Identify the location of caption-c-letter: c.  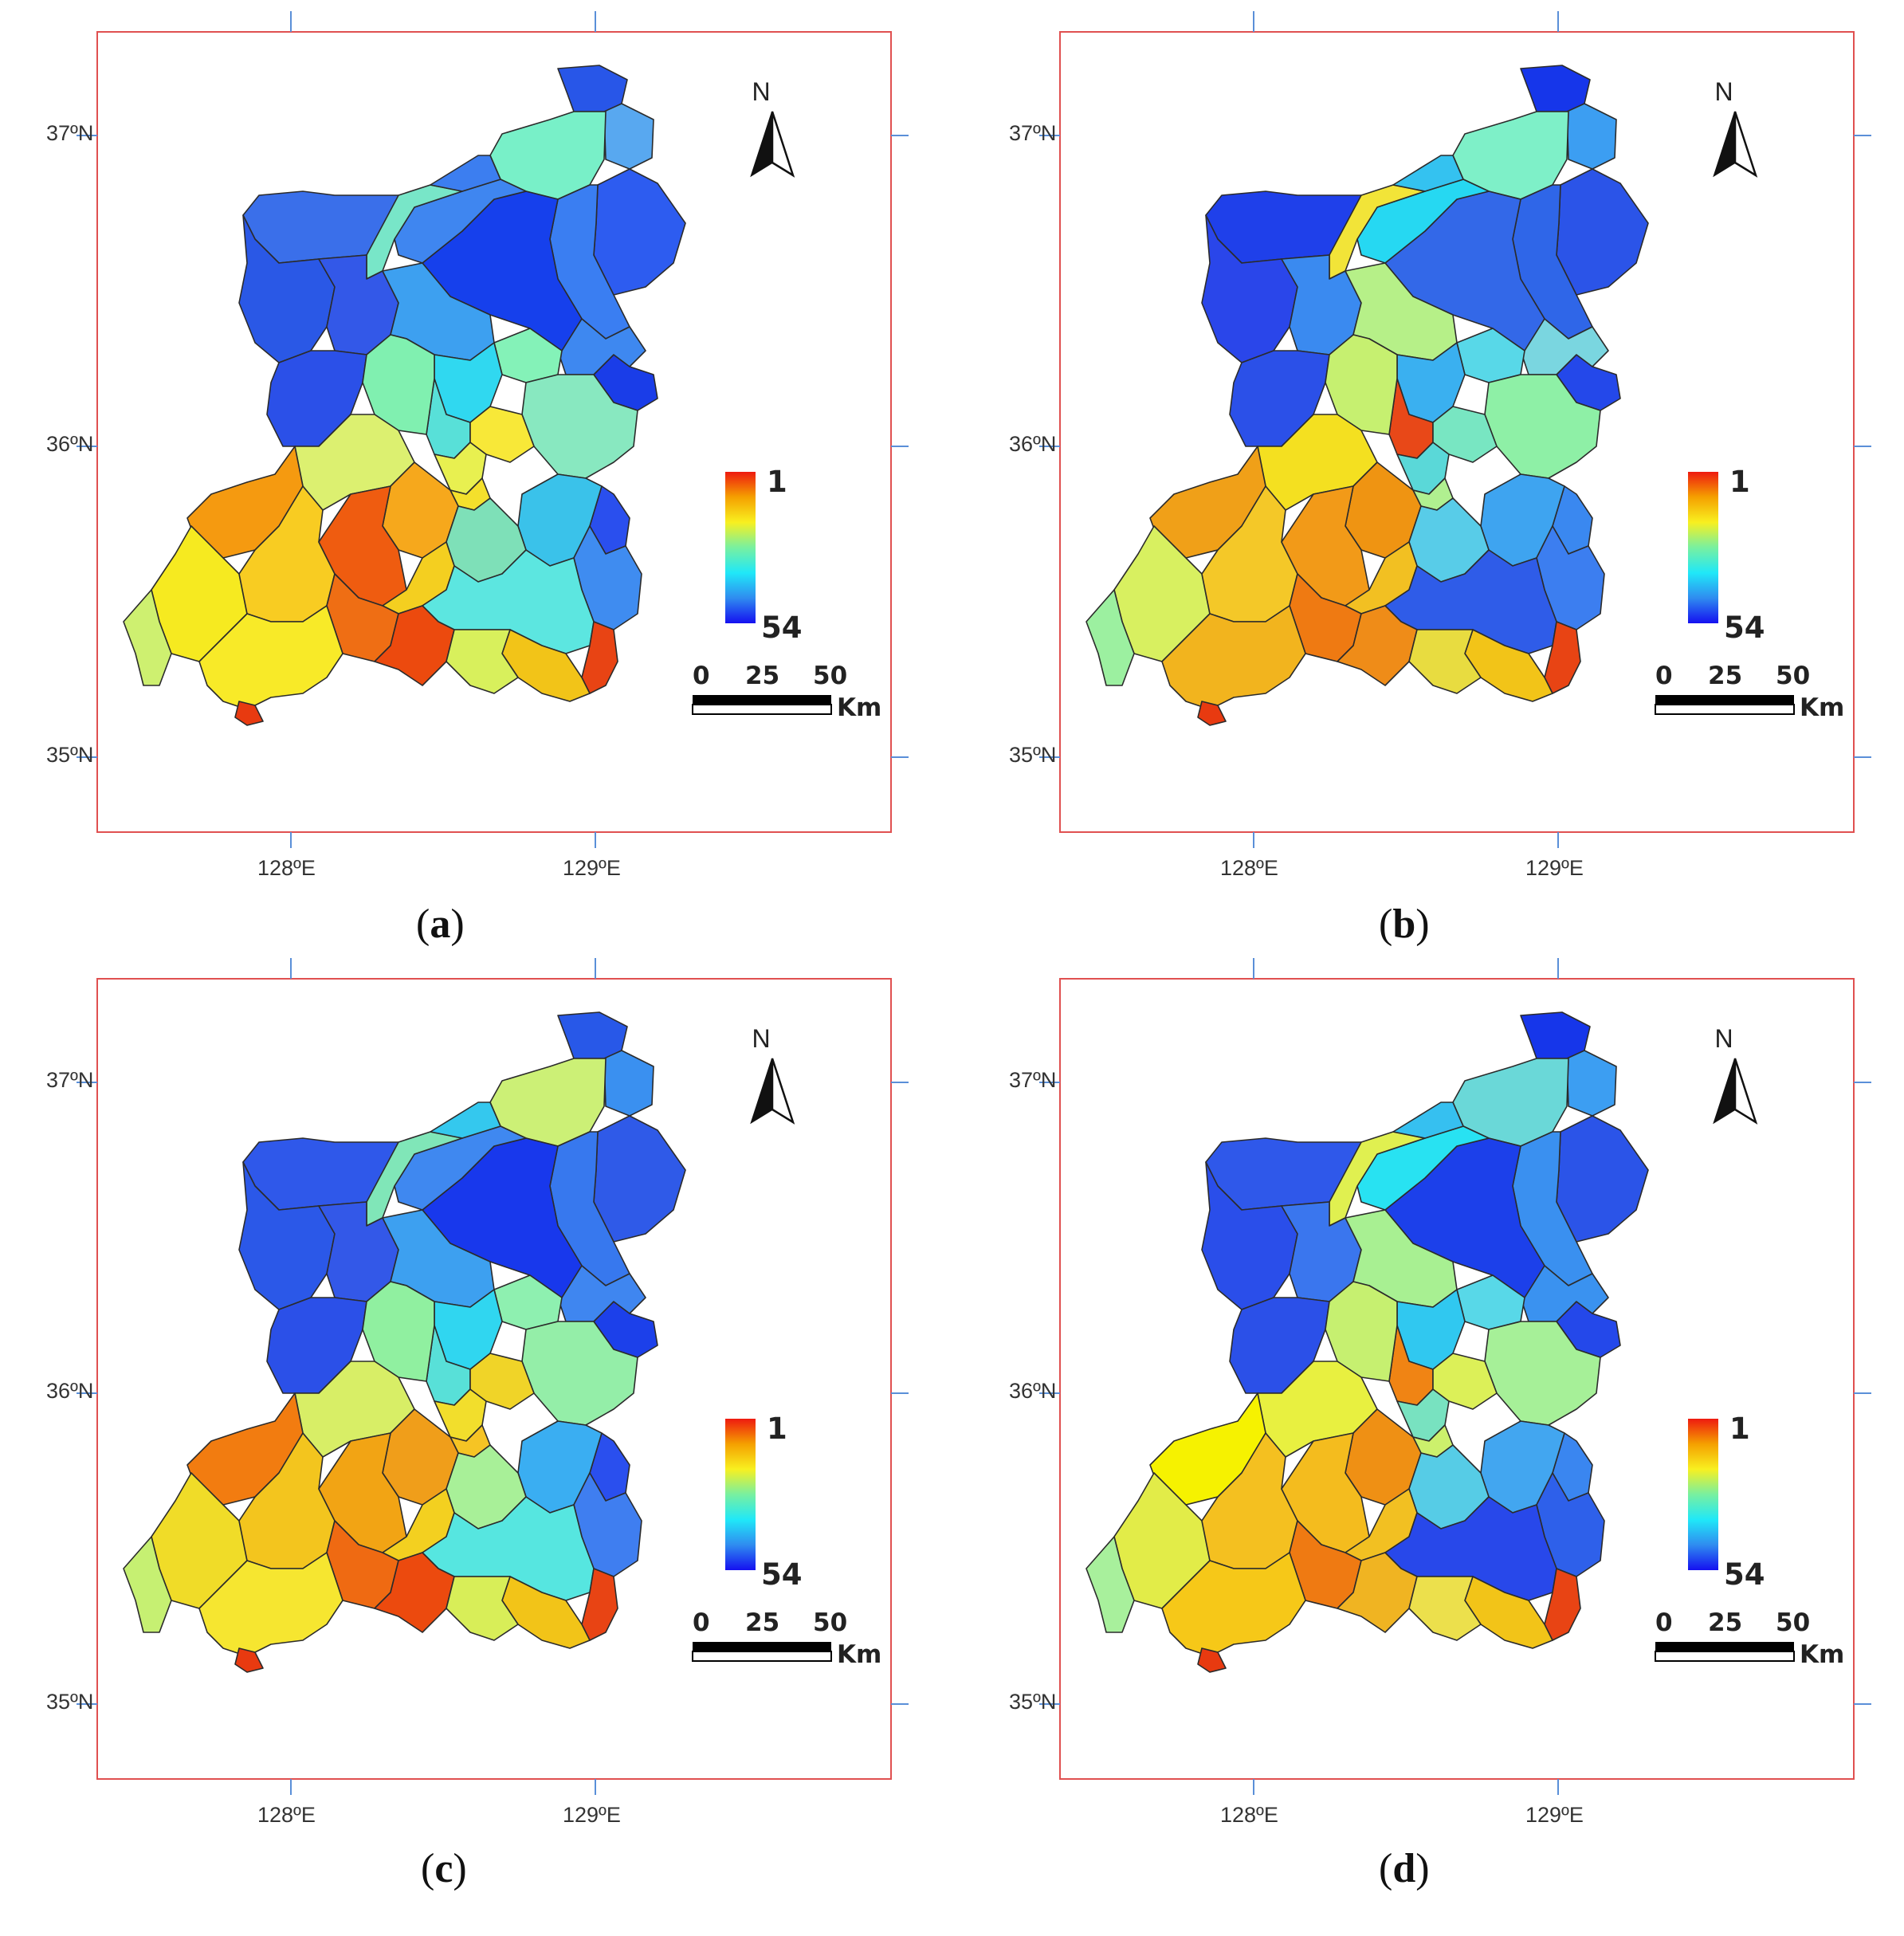
(444, 1868).